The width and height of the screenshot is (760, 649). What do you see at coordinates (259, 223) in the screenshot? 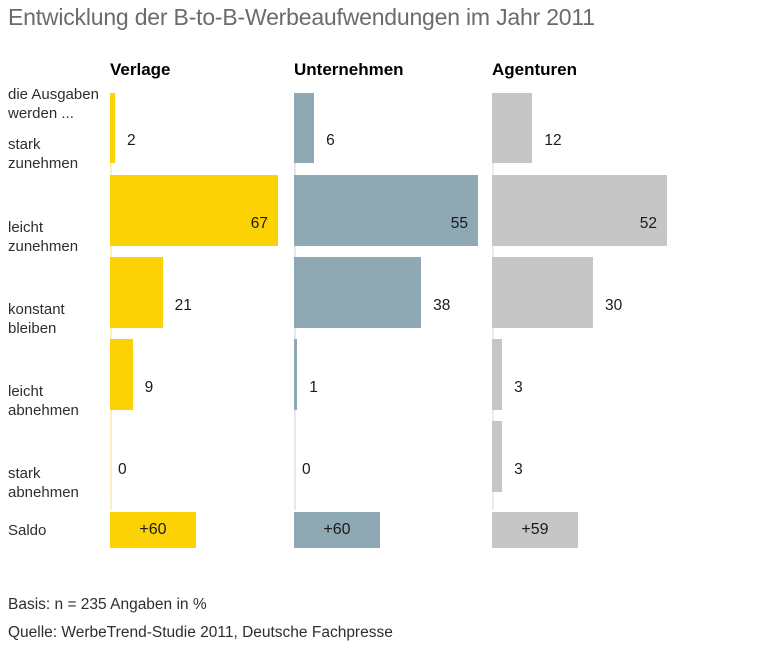
I see `value-label-verlage-row1: 67` at bounding box center [259, 223].